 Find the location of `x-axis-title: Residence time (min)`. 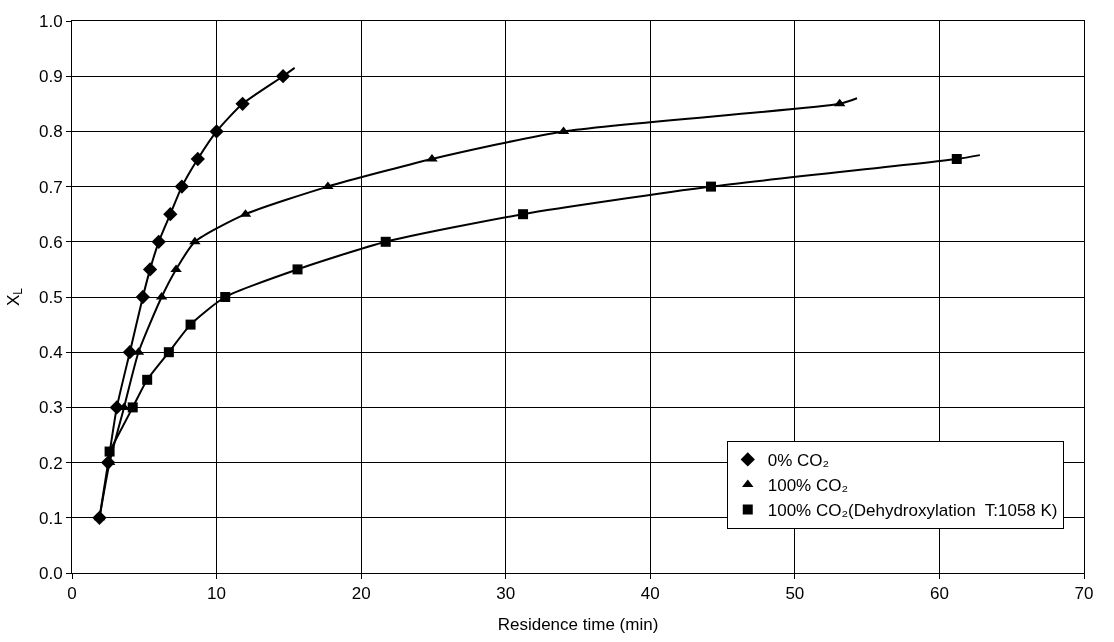

x-axis-title: Residence time (min) is located at coordinates (578, 624).